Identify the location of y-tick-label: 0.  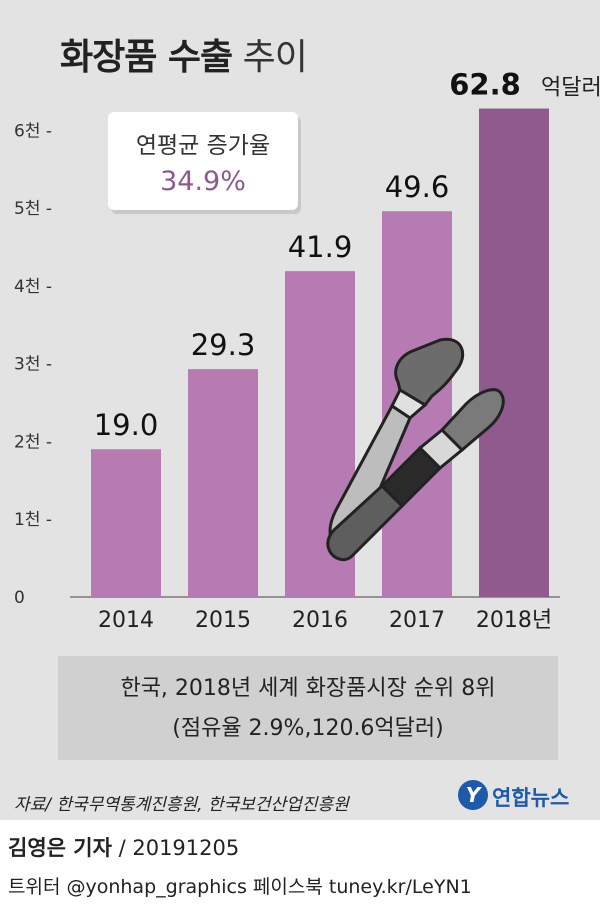
(19, 598).